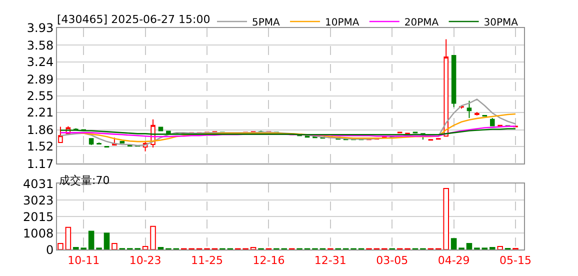  I want to click on y-tick-label: 3.24, so click(40, 62).